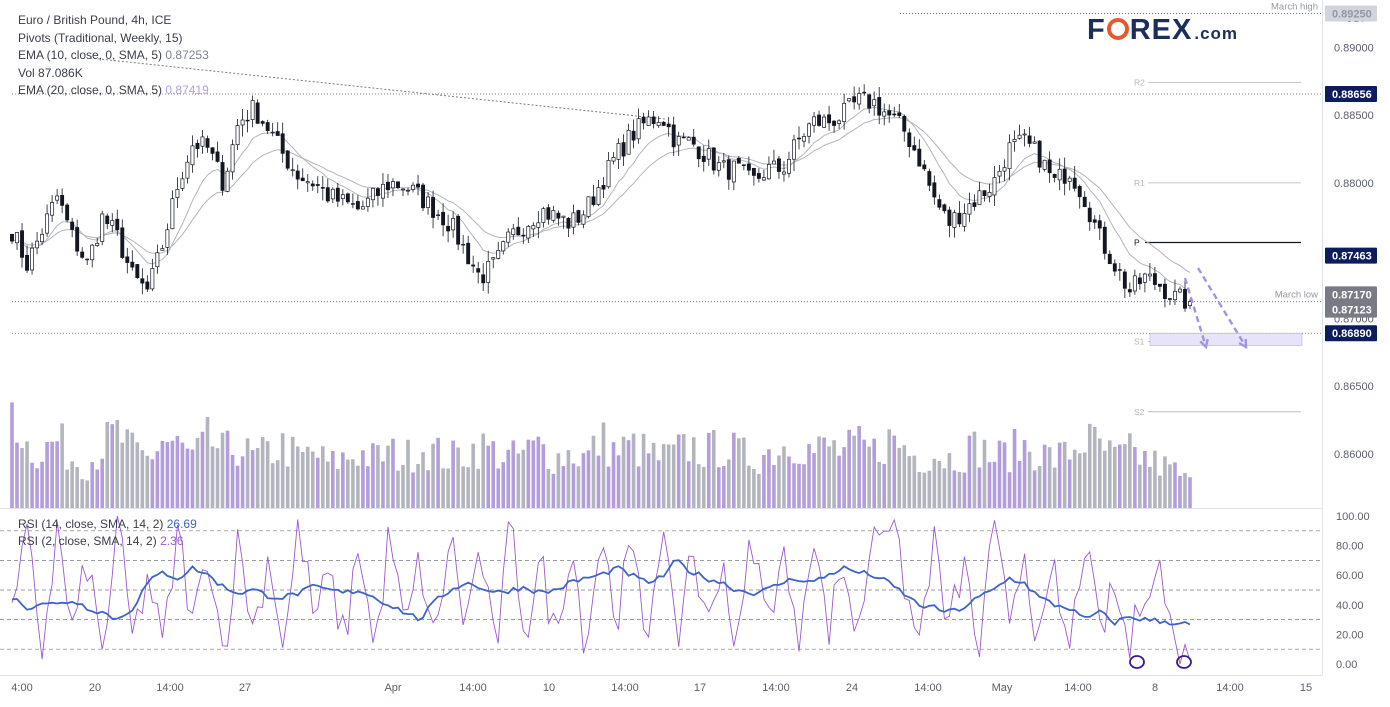  Describe the element at coordinates (113, 74) in the screenshot. I see `volume-indicator: Vol 87.086K` at that location.